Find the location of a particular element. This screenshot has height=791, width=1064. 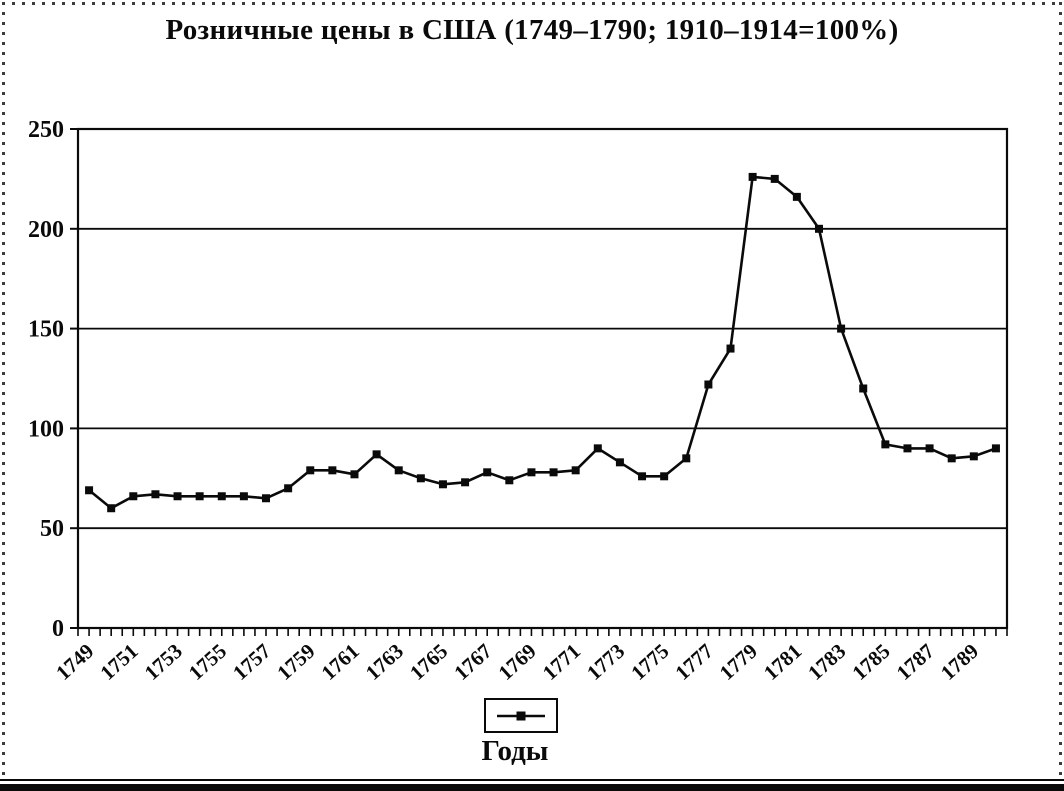

x-axis-label: 1783 is located at coordinates (826, 662).